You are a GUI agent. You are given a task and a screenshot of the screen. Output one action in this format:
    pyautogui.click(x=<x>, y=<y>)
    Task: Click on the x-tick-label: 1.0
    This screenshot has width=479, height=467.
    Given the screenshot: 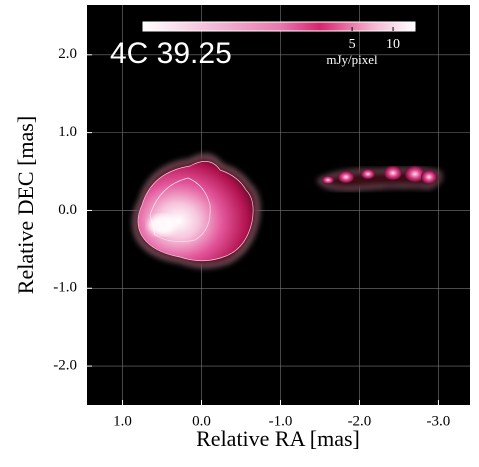 What is the action you would take?
    pyautogui.click(x=122, y=421)
    